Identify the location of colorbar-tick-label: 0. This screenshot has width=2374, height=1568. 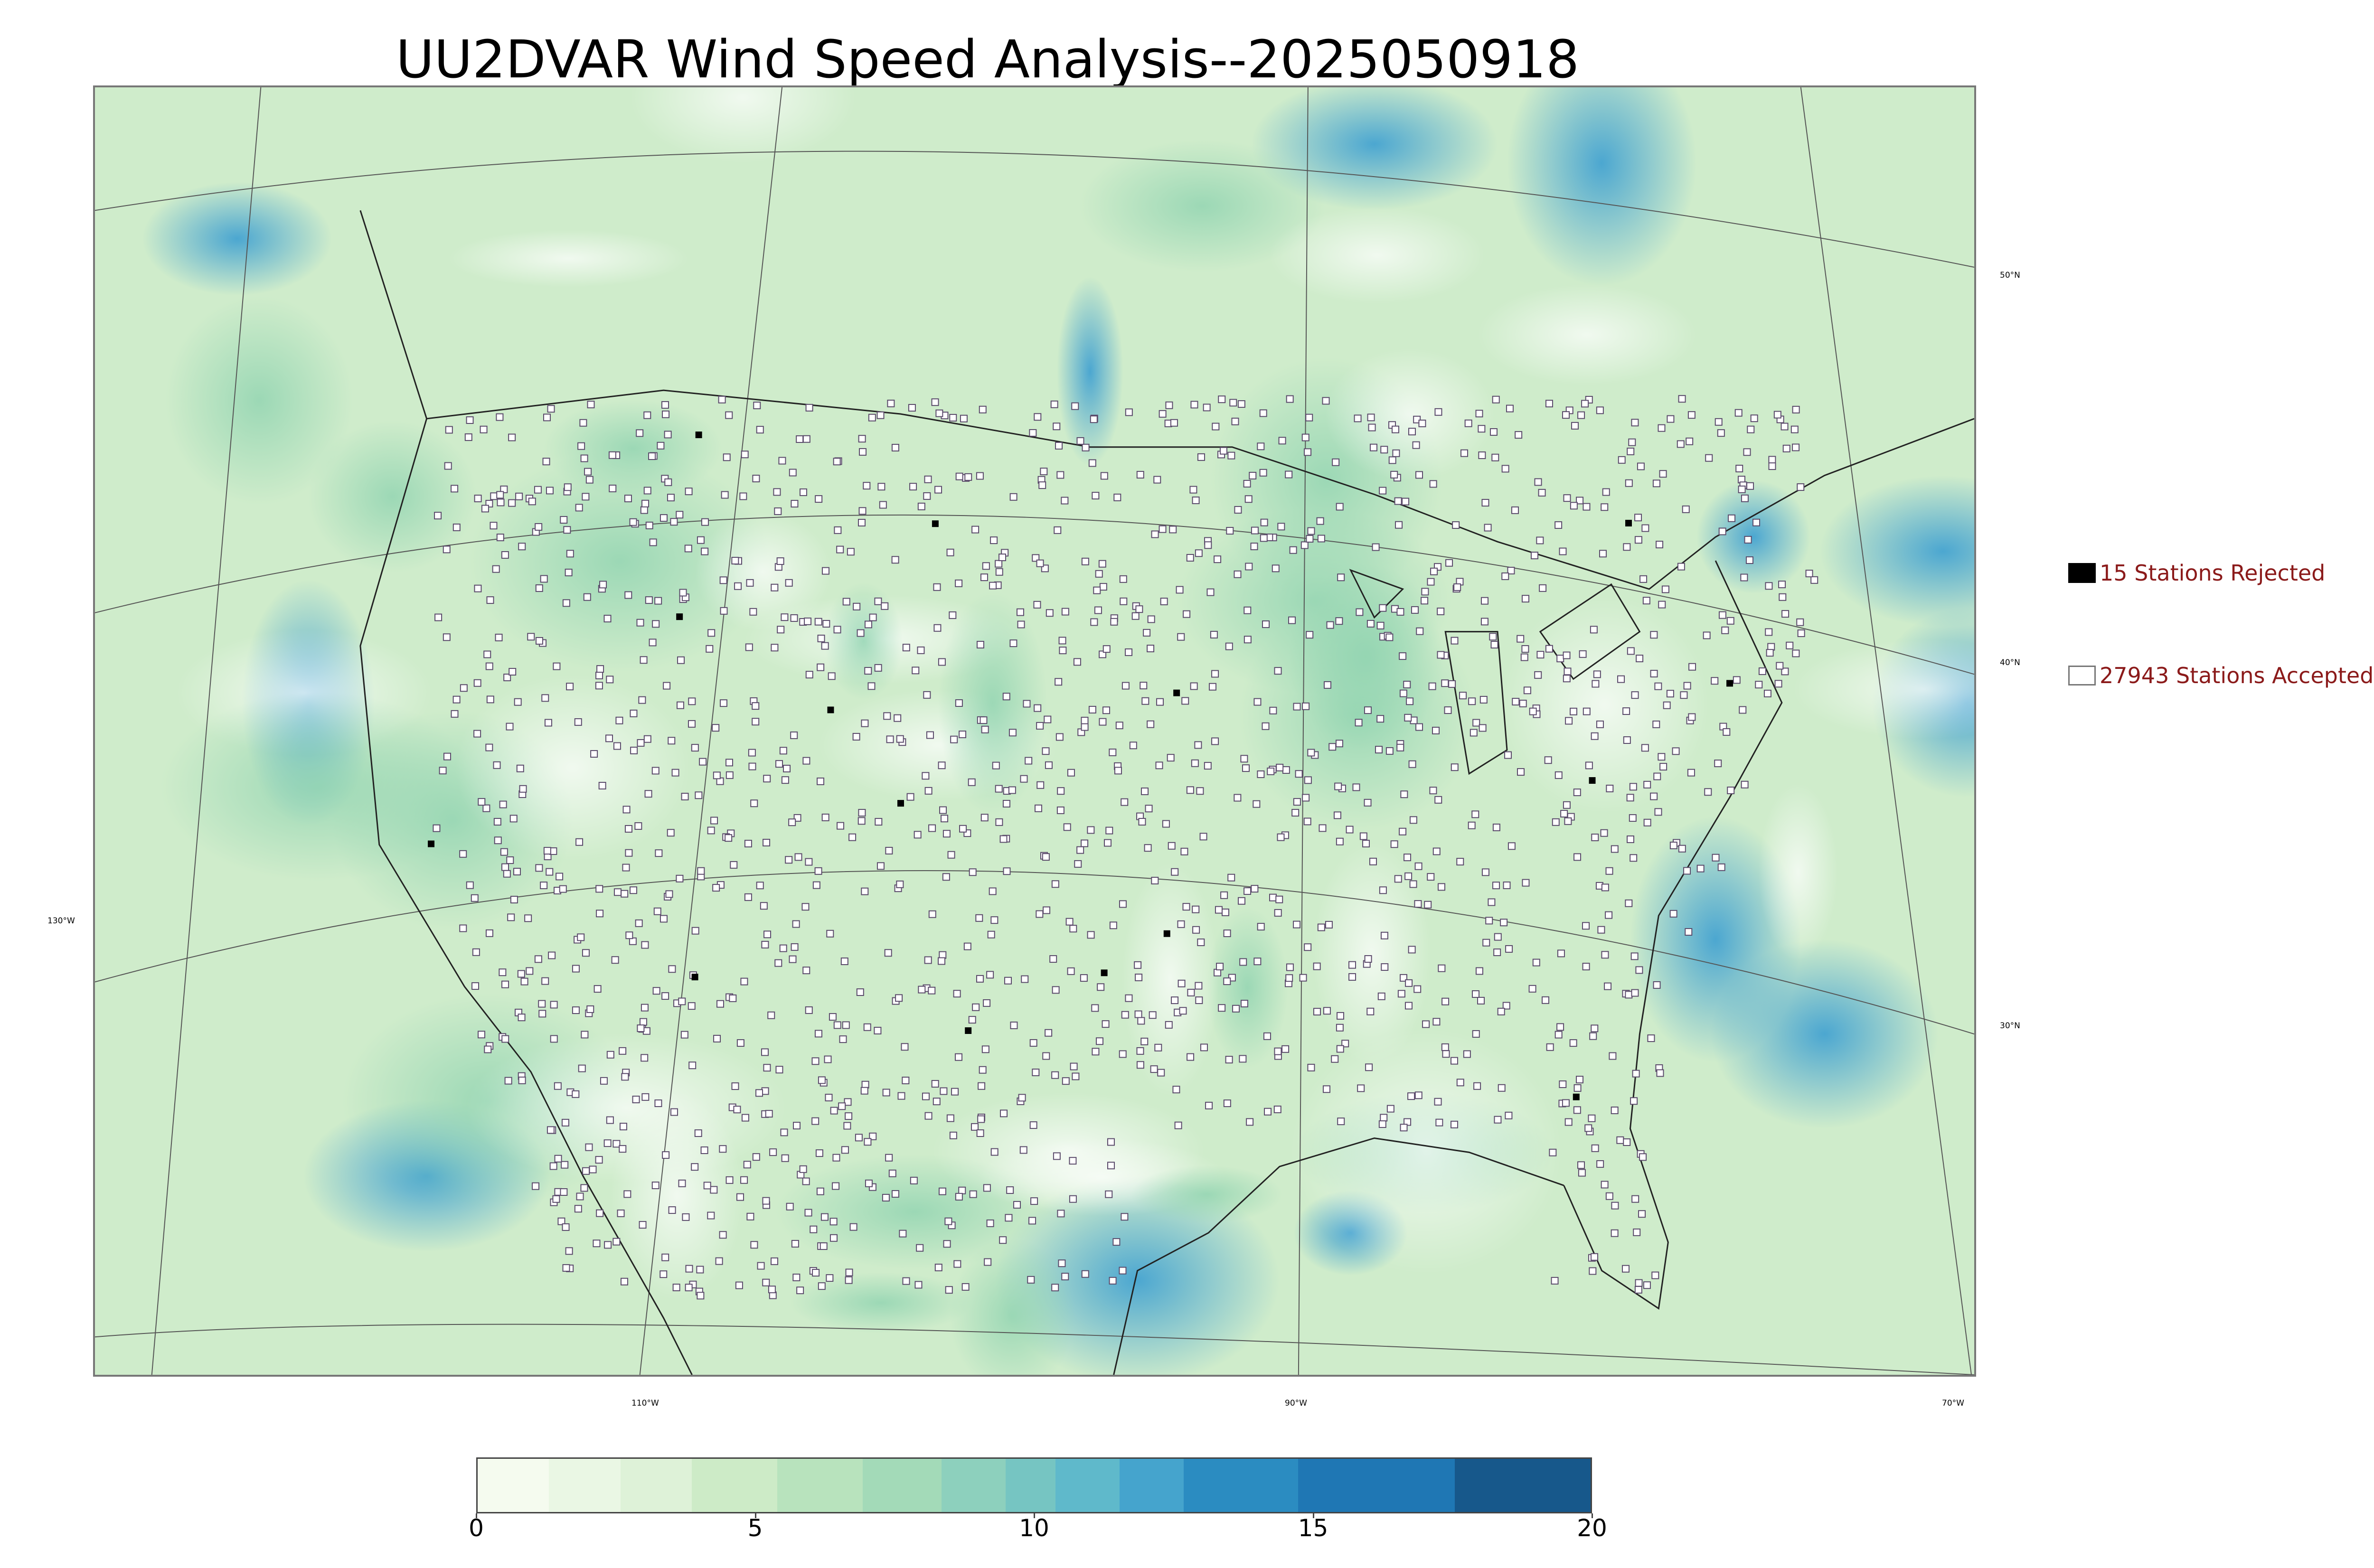
(476, 1528).